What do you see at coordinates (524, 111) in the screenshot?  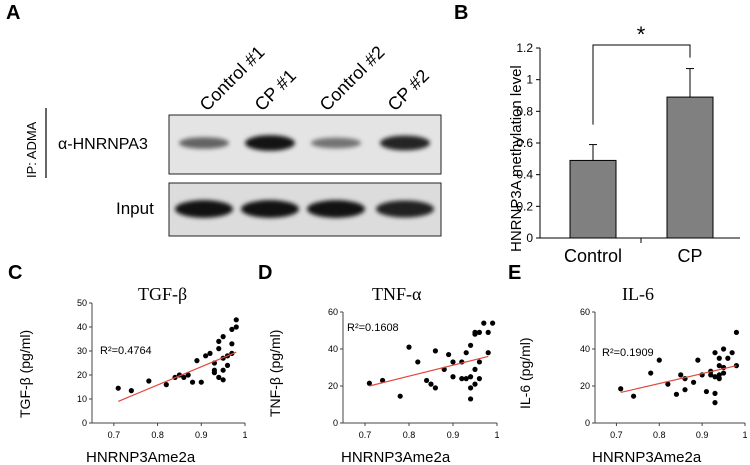 I see `bar-y-tick-label: 0.8` at bounding box center [524, 111].